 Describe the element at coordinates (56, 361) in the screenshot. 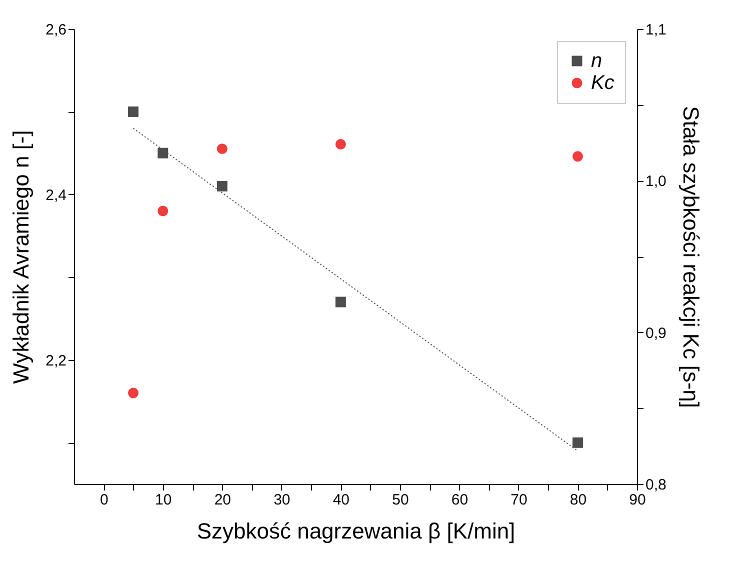

I see `y-tick-label: 2,2` at that location.